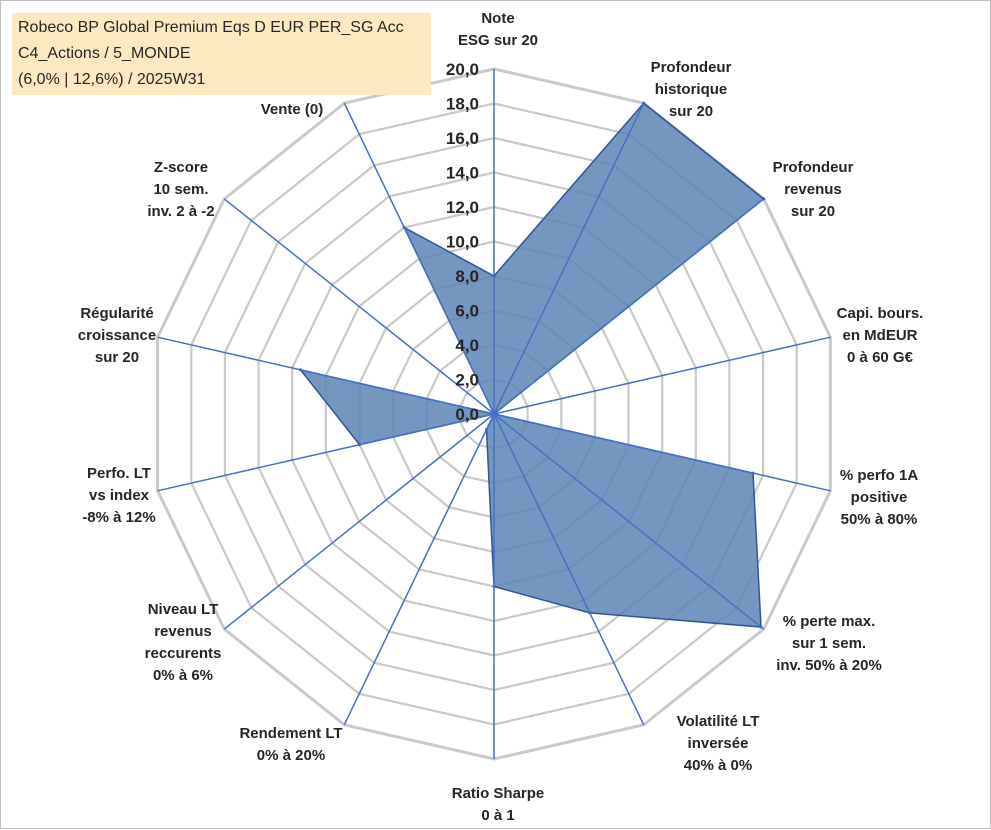 This screenshot has width=991, height=830. What do you see at coordinates (462, 173) in the screenshot?
I see `tick-label: 14,0` at bounding box center [462, 173].